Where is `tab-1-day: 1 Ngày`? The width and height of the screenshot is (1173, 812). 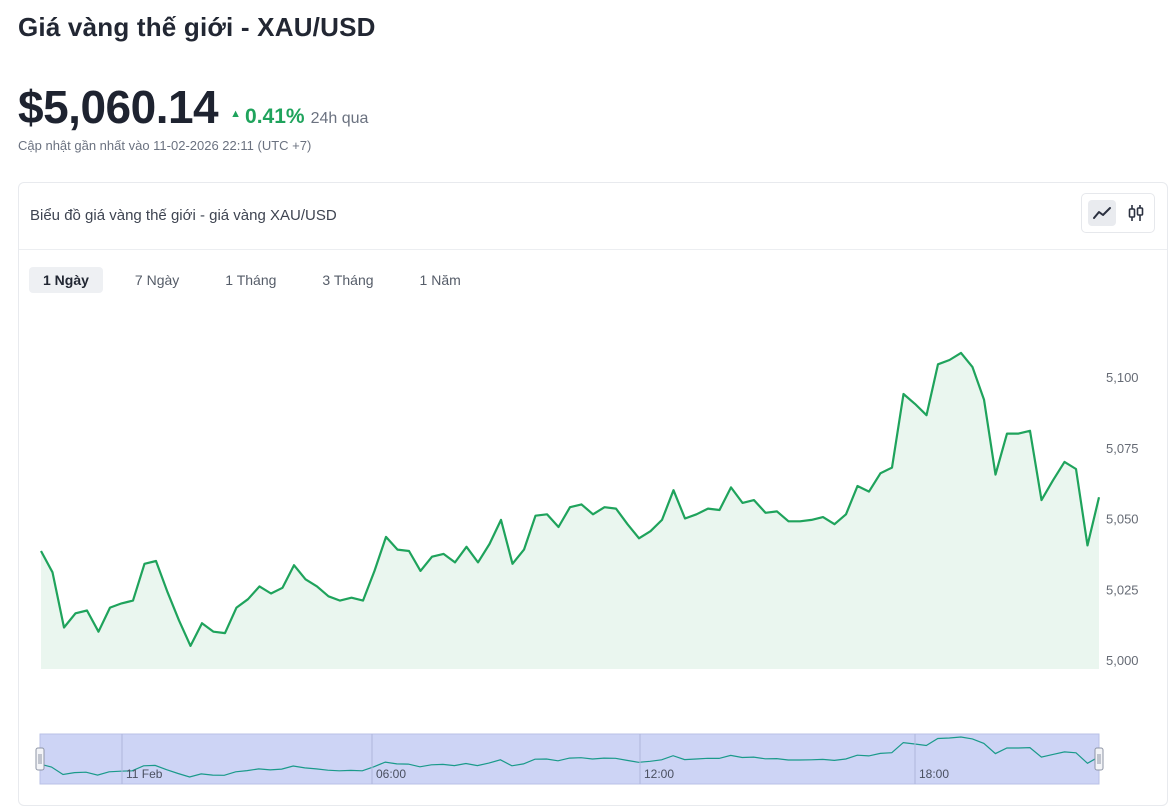
tab-1-day: 1 Ngày is located at coordinates (66, 280).